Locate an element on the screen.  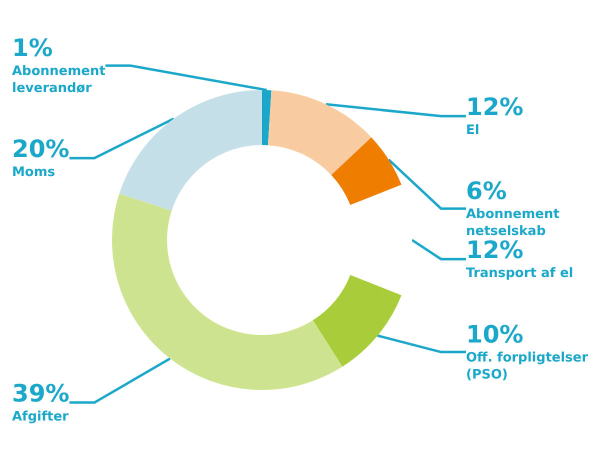
slice-label: Transport af el is located at coordinates (520, 274).